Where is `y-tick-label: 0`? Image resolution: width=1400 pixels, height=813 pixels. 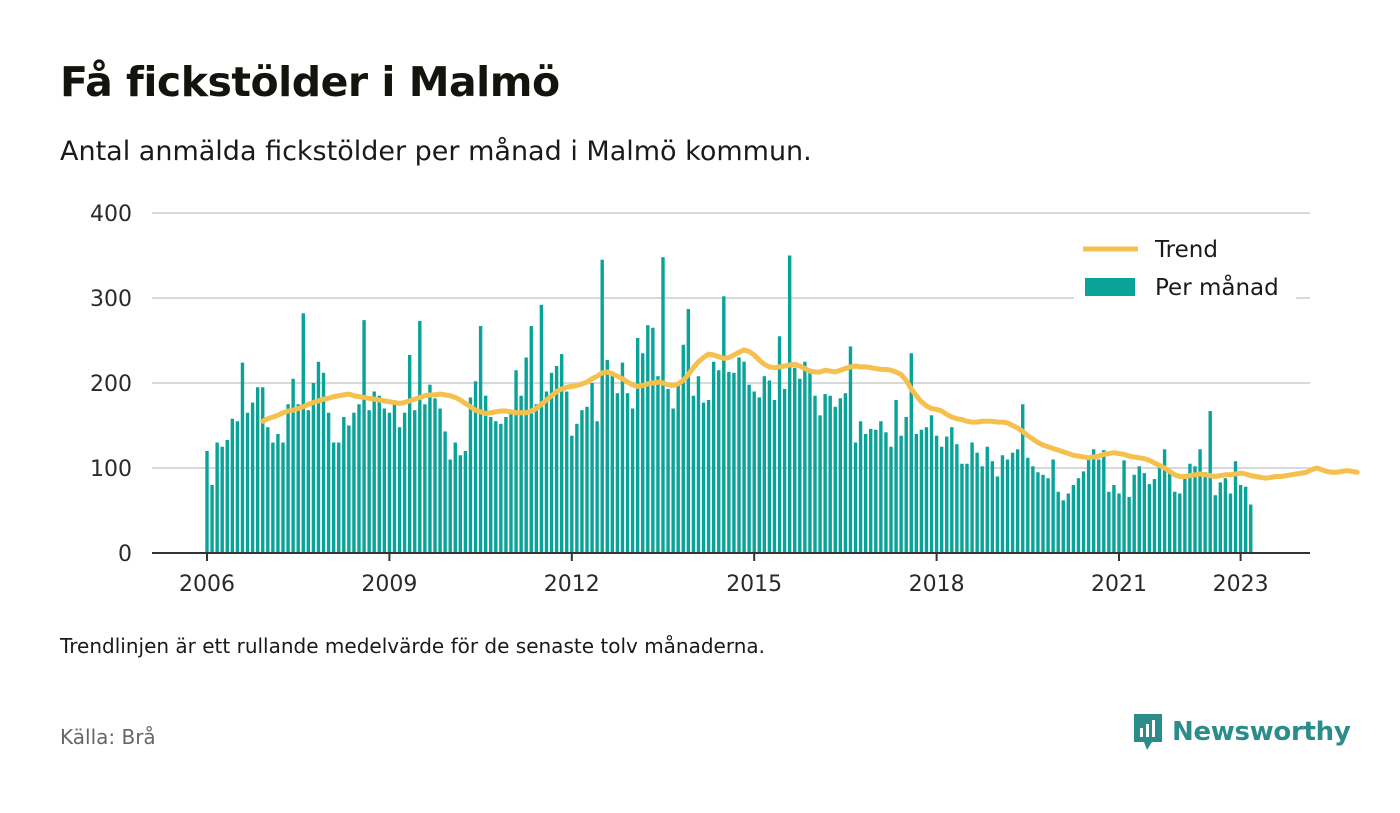
y-tick-label: 0 is located at coordinates (125, 554).